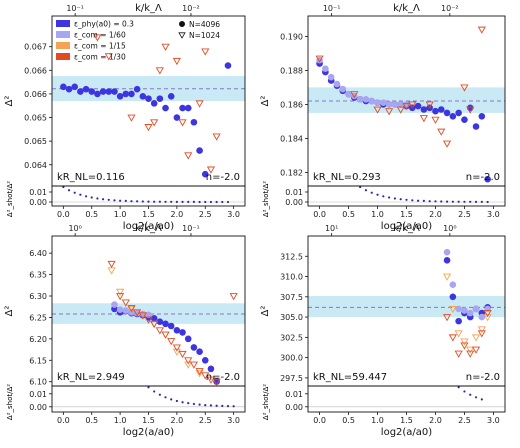 This screenshot has height=448, width=520. Describe the element at coordinates (9, 101) in the screenshot. I see `y-axis-label: Δ²` at that location.